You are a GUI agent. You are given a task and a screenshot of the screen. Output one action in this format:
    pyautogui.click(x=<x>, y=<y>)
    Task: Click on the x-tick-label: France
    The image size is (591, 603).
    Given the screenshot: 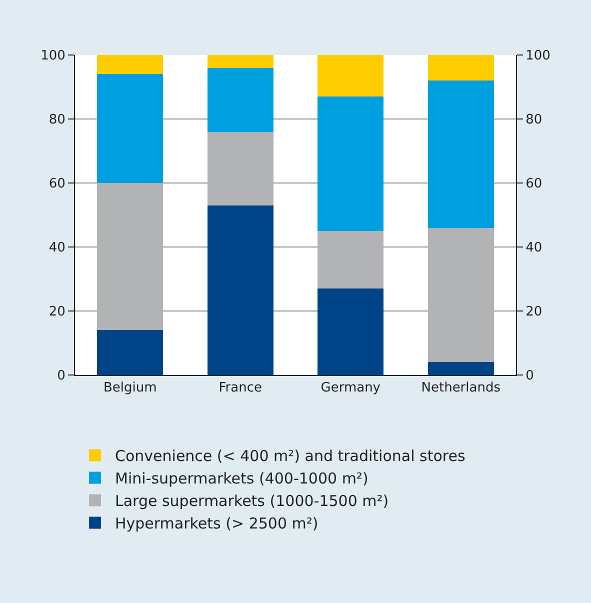 What is the action you would take?
    pyautogui.click(x=240, y=388)
    